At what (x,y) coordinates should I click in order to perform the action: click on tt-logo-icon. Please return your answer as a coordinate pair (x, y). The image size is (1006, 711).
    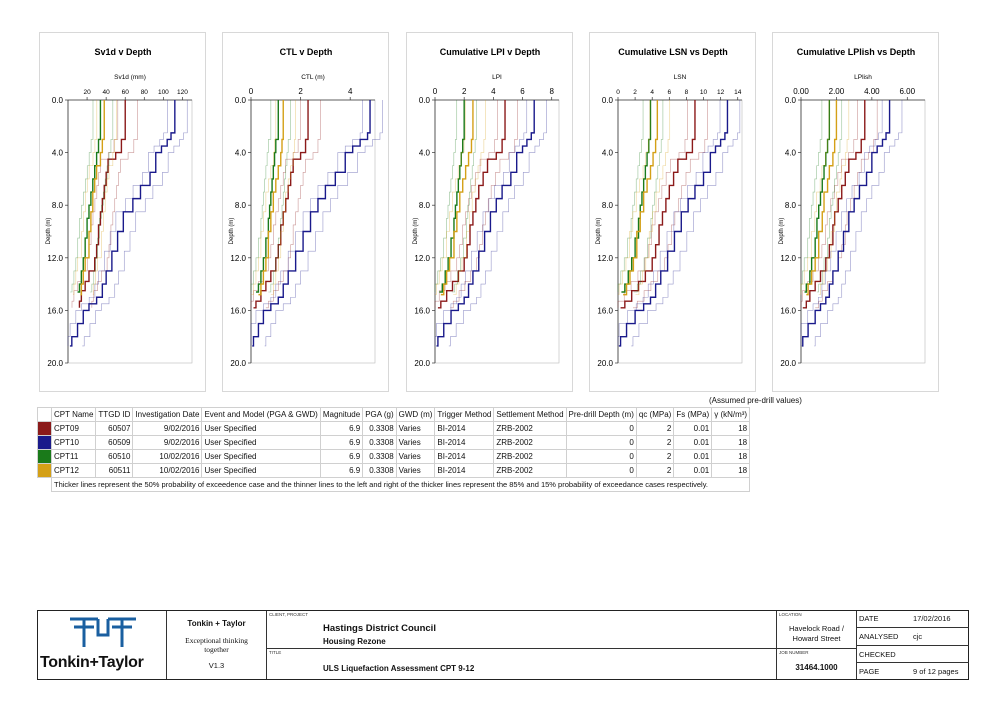
    Looking at the image, I should click on (103, 632).